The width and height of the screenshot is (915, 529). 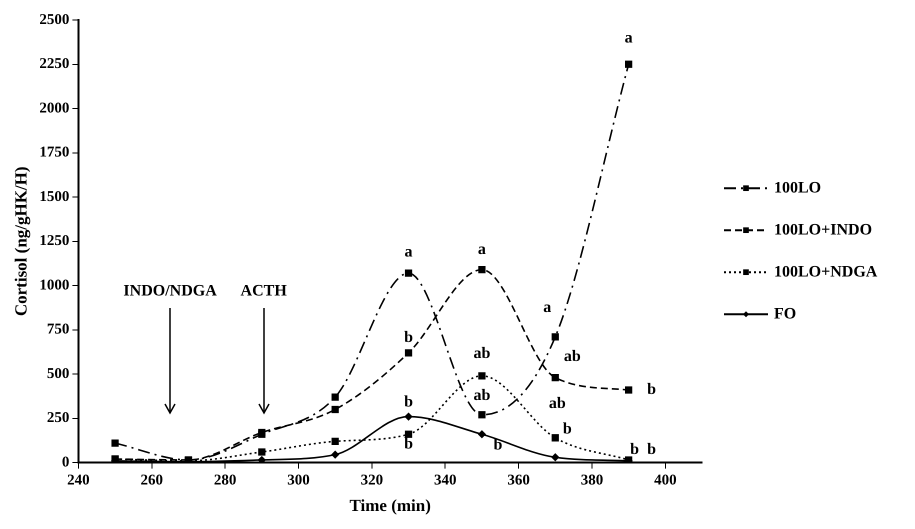 What do you see at coordinates (152, 480) in the screenshot?
I see `x-tick-label: 260` at bounding box center [152, 480].